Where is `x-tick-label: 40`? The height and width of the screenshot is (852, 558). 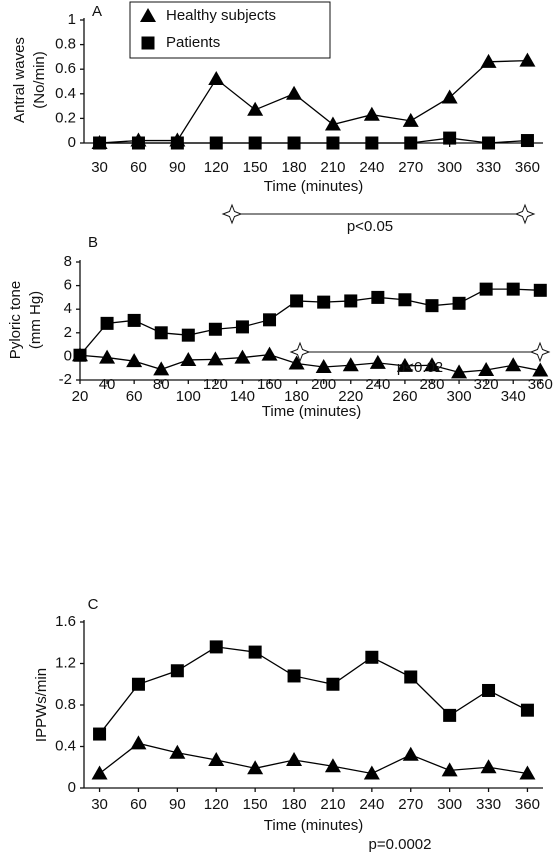 x-tick-label: 40 is located at coordinates (107, 384).